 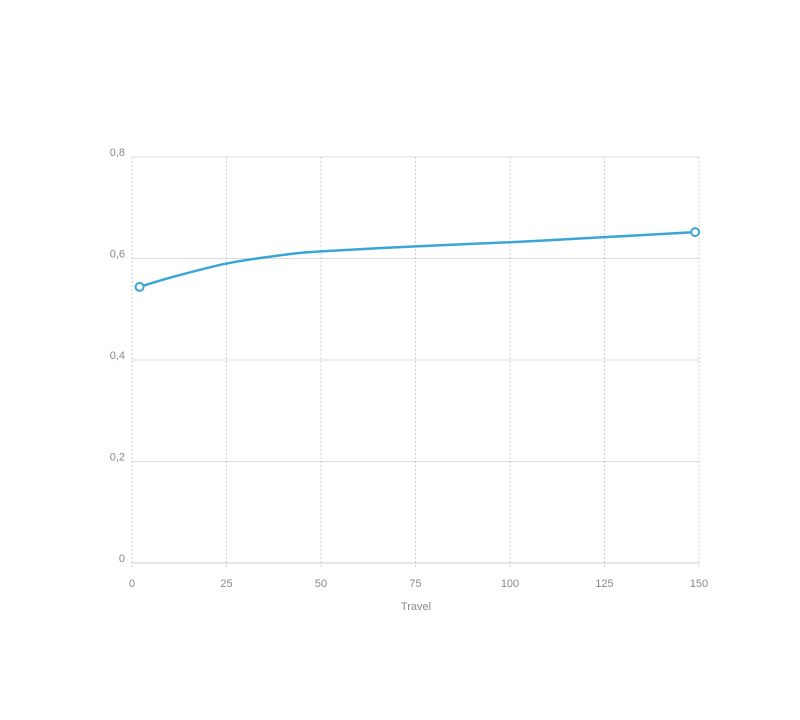 What do you see at coordinates (117, 356) in the screenshot?
I see `y-tick-label: 0,4` at bounding box center [117, 356].